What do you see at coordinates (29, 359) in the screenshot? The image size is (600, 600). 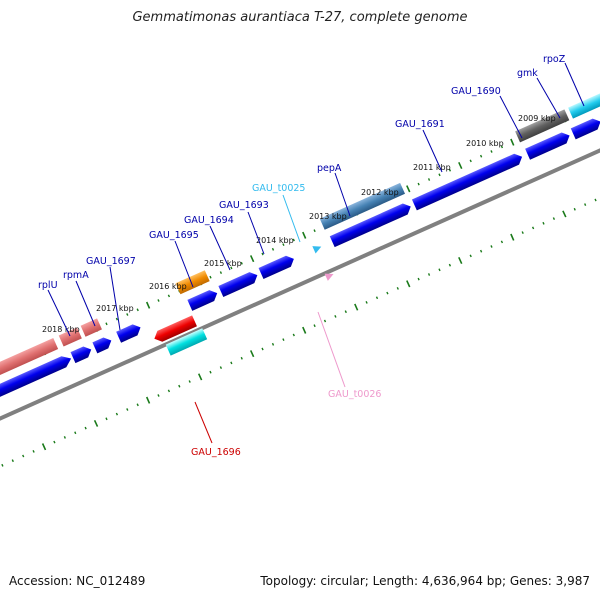 I see `feature-rplU` at bounding box center [29, 359].